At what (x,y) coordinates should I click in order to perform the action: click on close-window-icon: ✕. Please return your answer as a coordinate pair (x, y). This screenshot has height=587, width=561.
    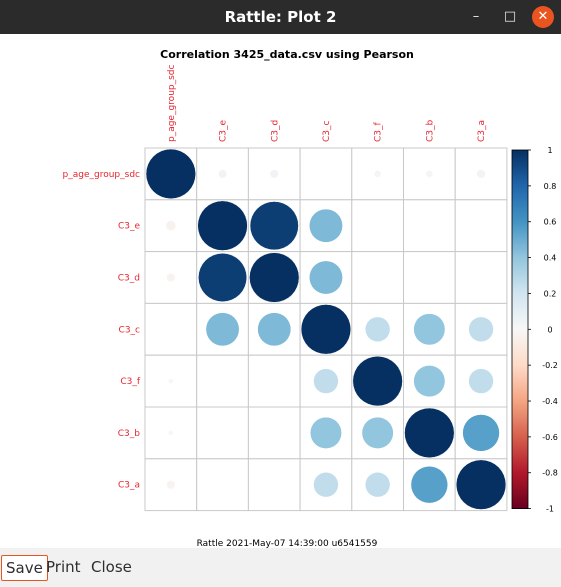
    Looking at the image, I should click on (543, 17).